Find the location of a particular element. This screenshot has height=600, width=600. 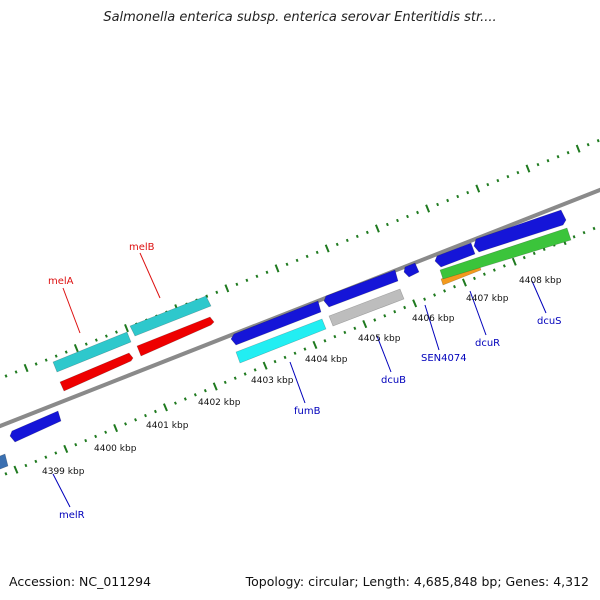

dcuB-pseudo-feature is located at coordinates (366, 307).